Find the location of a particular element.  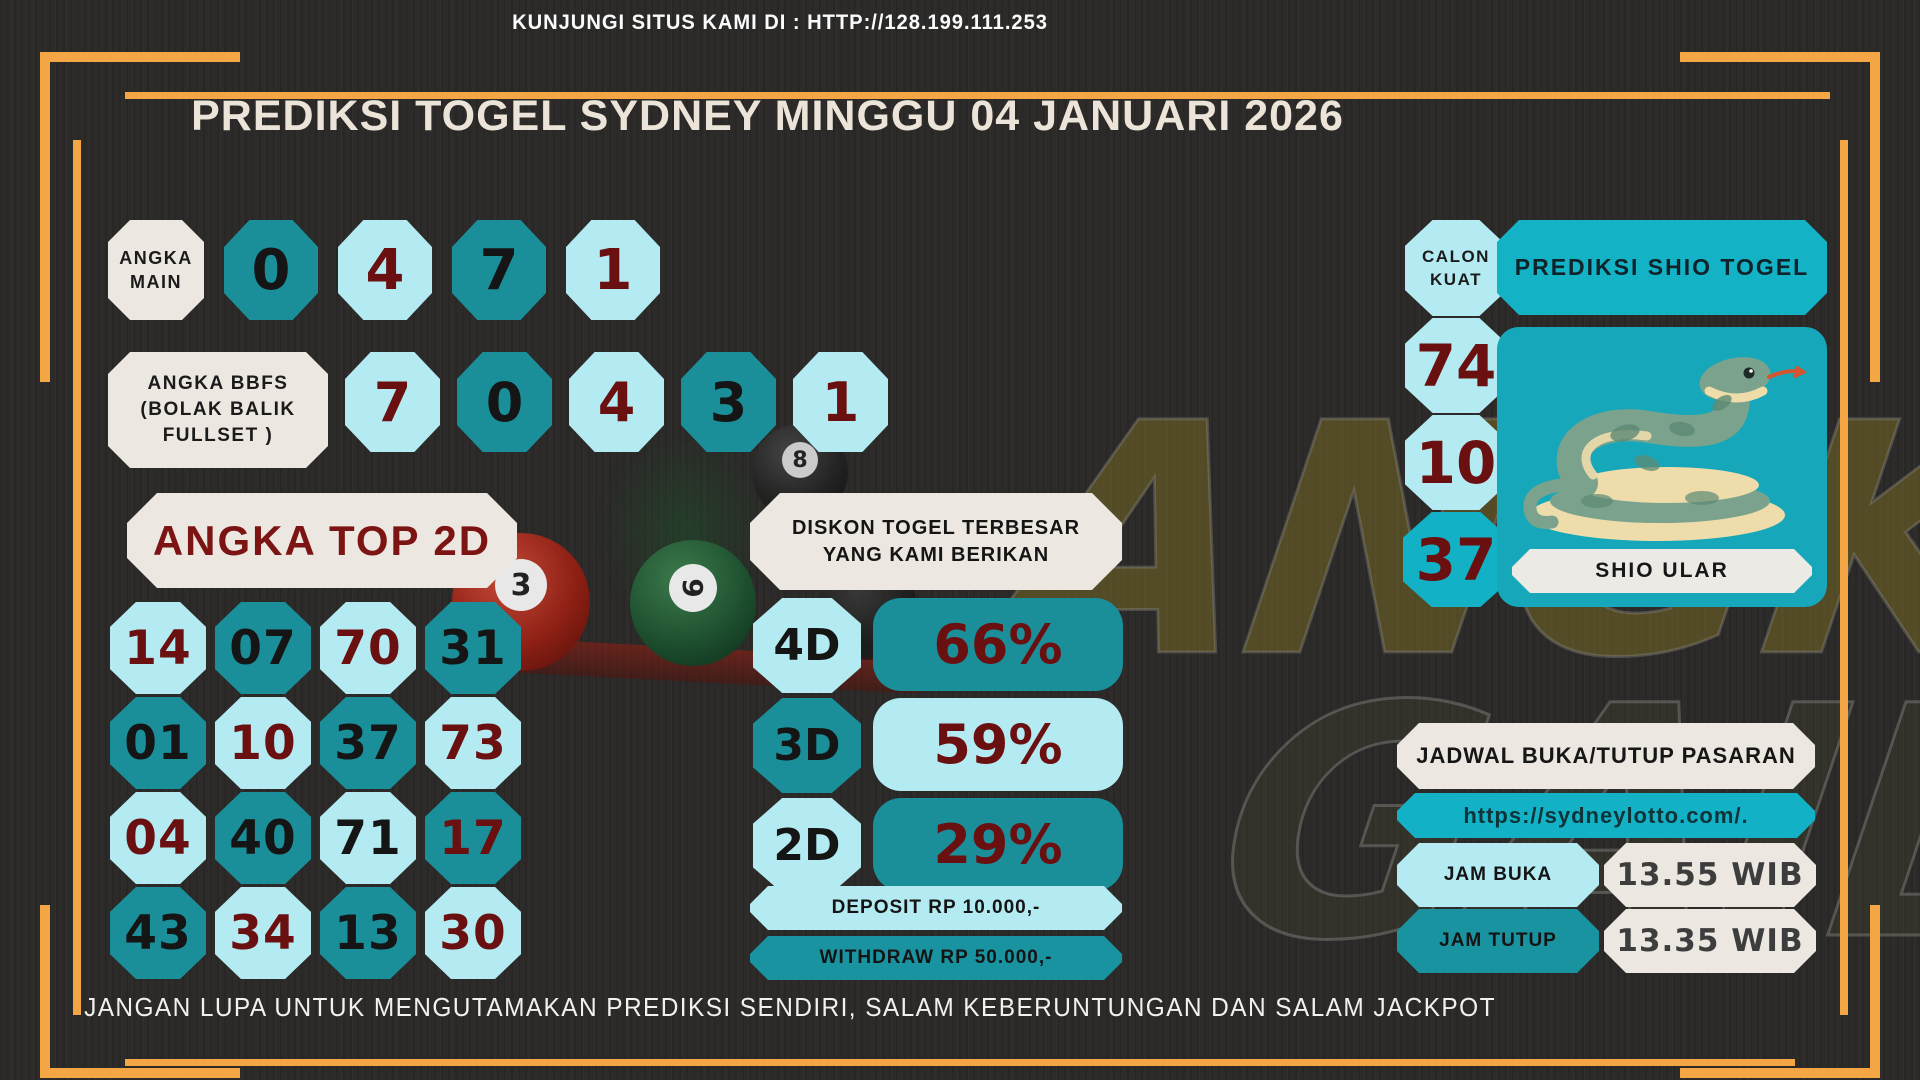

diskon-2d-value: 29% is located at coordinates (998, 844).